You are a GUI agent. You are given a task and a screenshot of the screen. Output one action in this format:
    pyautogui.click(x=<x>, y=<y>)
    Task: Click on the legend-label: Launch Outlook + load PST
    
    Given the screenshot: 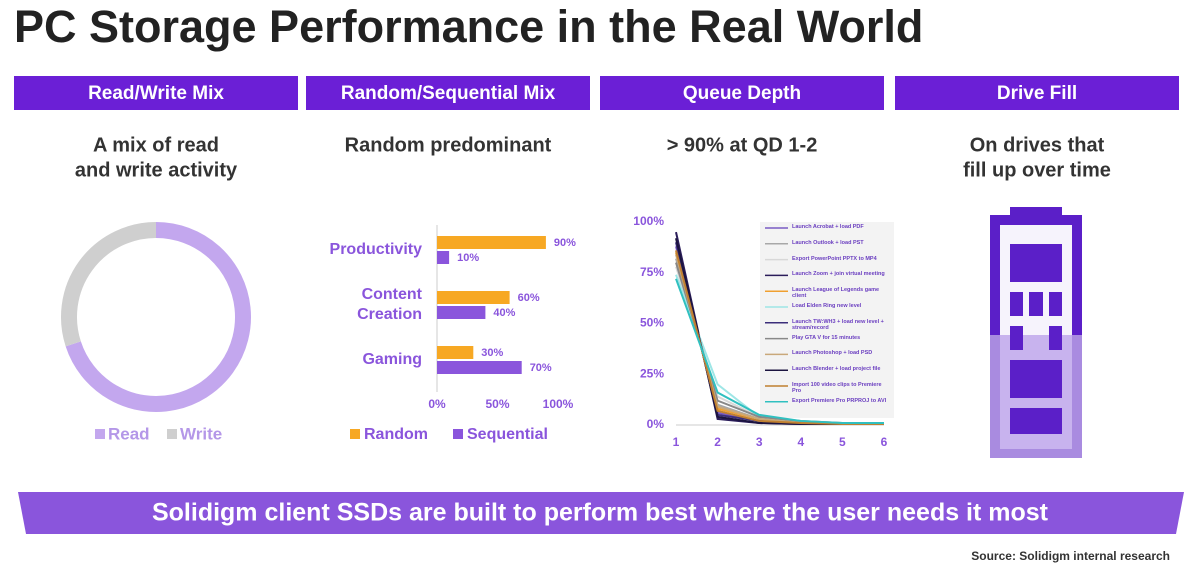 What is the action you would take?
    pyautogui.click(x=828, y=242)
    